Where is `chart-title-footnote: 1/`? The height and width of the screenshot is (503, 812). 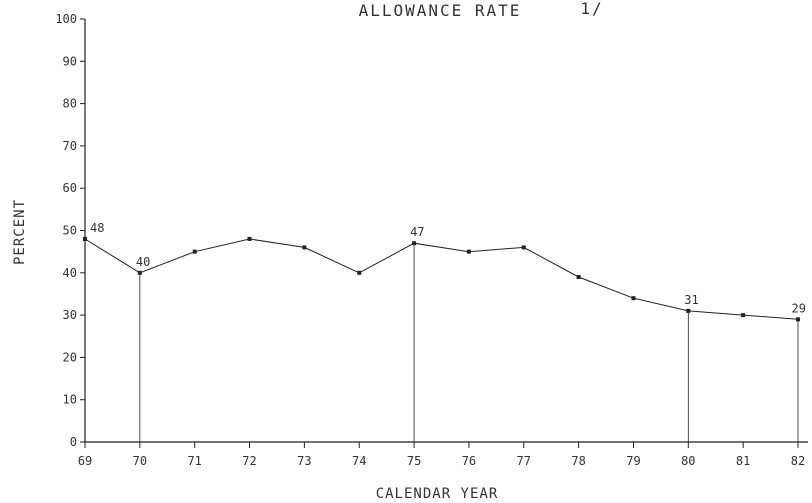 chart-title-footnote: 1/ is located at coordinates (591, 9).